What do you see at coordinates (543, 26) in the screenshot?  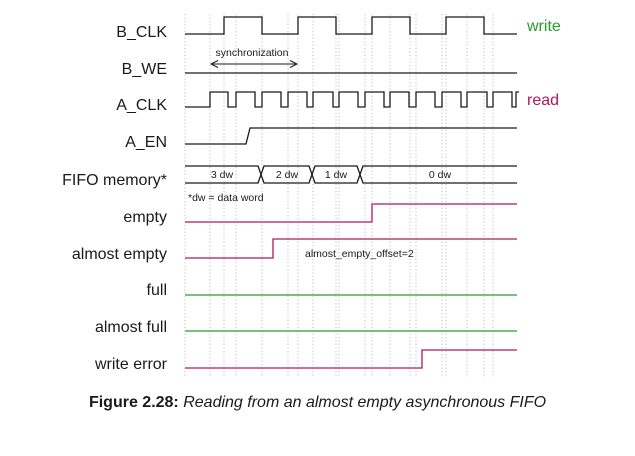 I see `write-side-label: write` at bounding box center [543, 26].